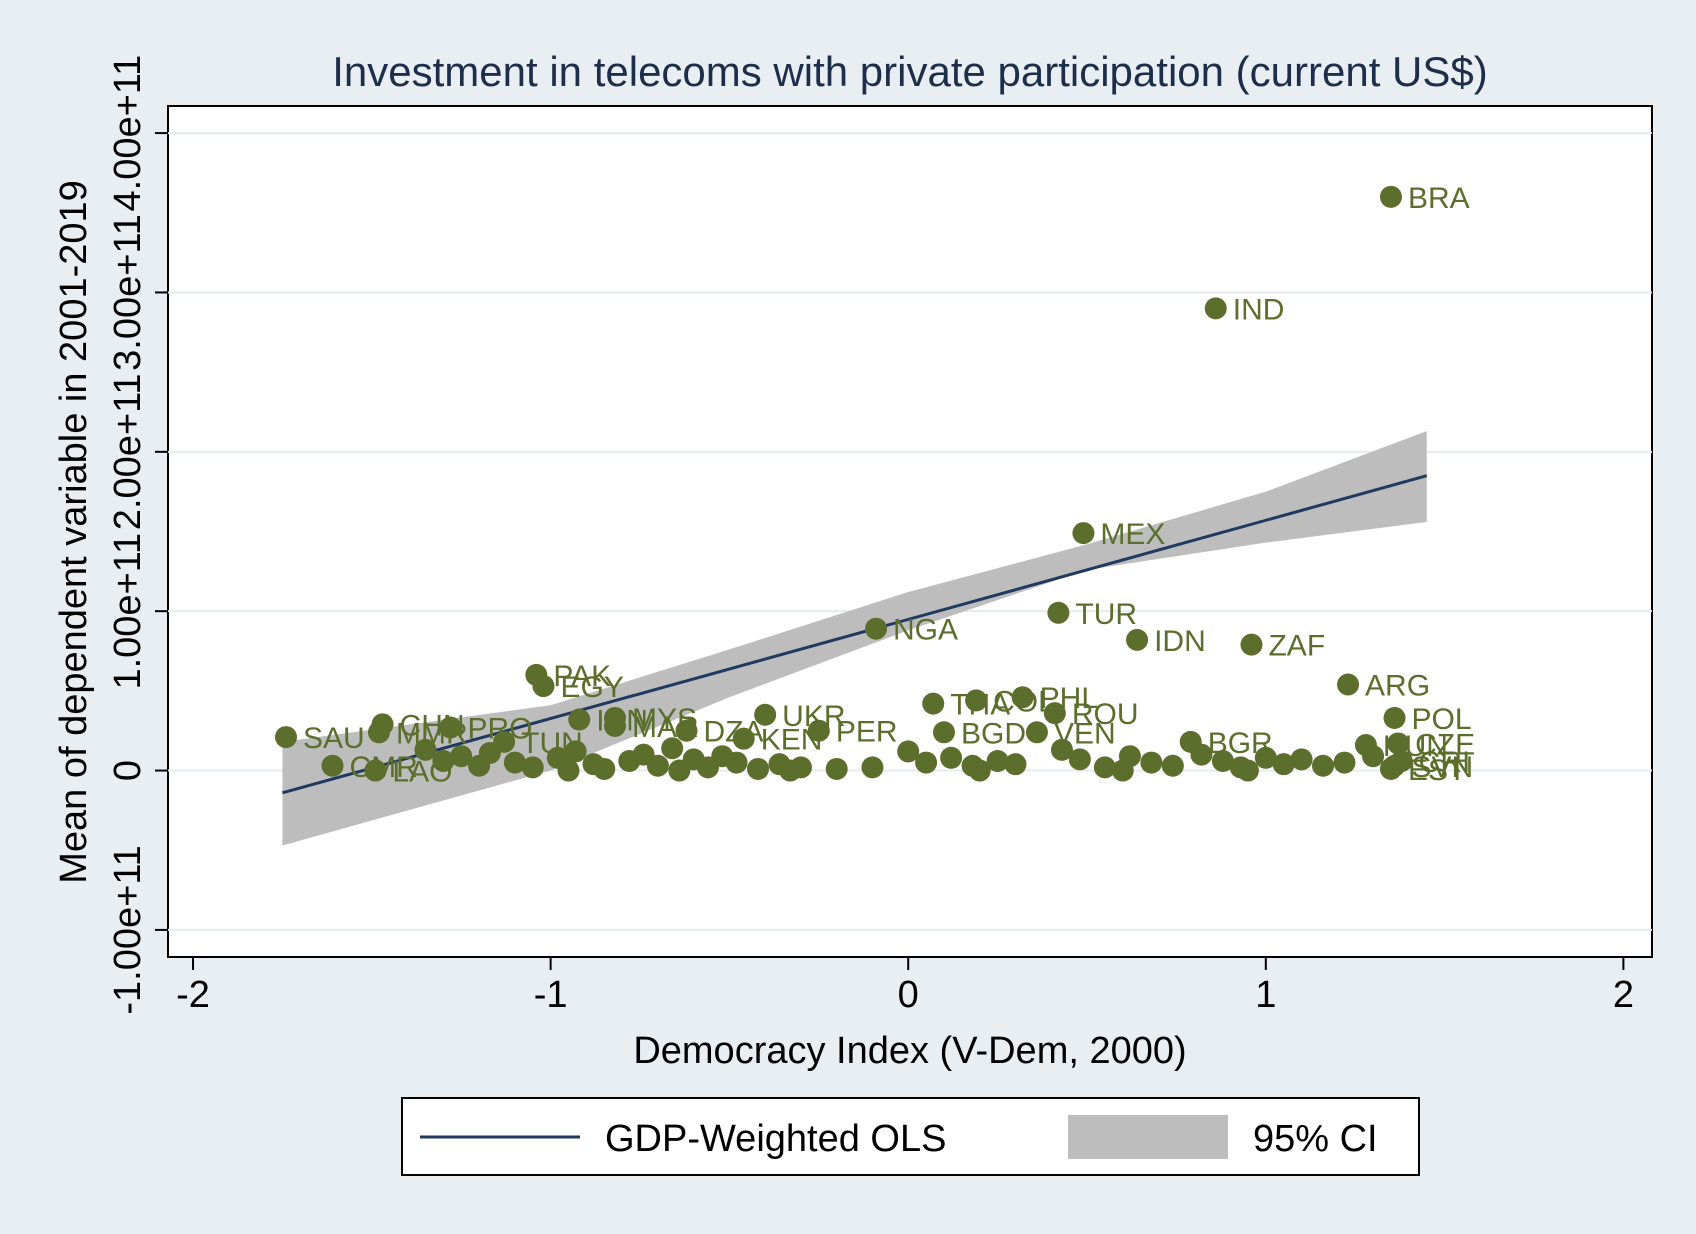 The width and height of the screenshot is (1696, 1234). What do you see at coordinates (551, 995) in the screenshot?
I see `x-tick-label: -1` at bounding box center [551, 995].